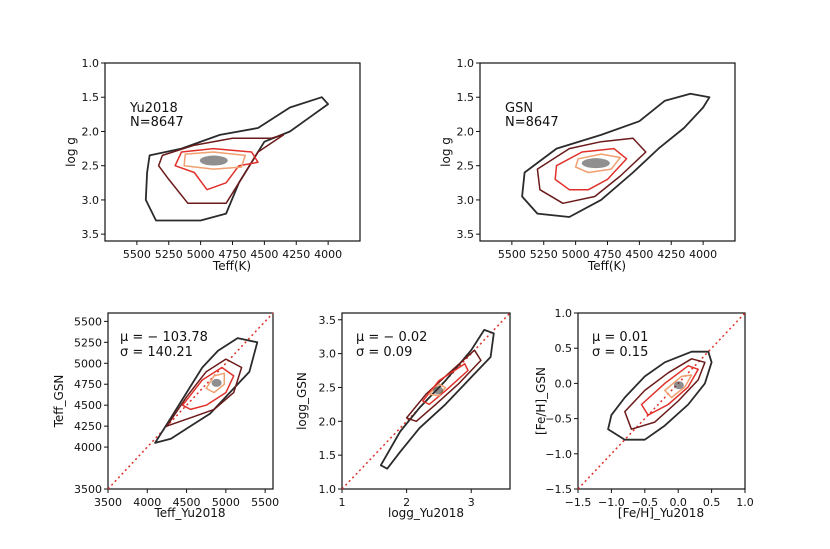 Image resolution: width=830 pixels, height=549 pixels. What do you see at coordinates (108, 502) in the screenshot?
I see `x-tick-label: 3500` at bounding box center [108, 502].